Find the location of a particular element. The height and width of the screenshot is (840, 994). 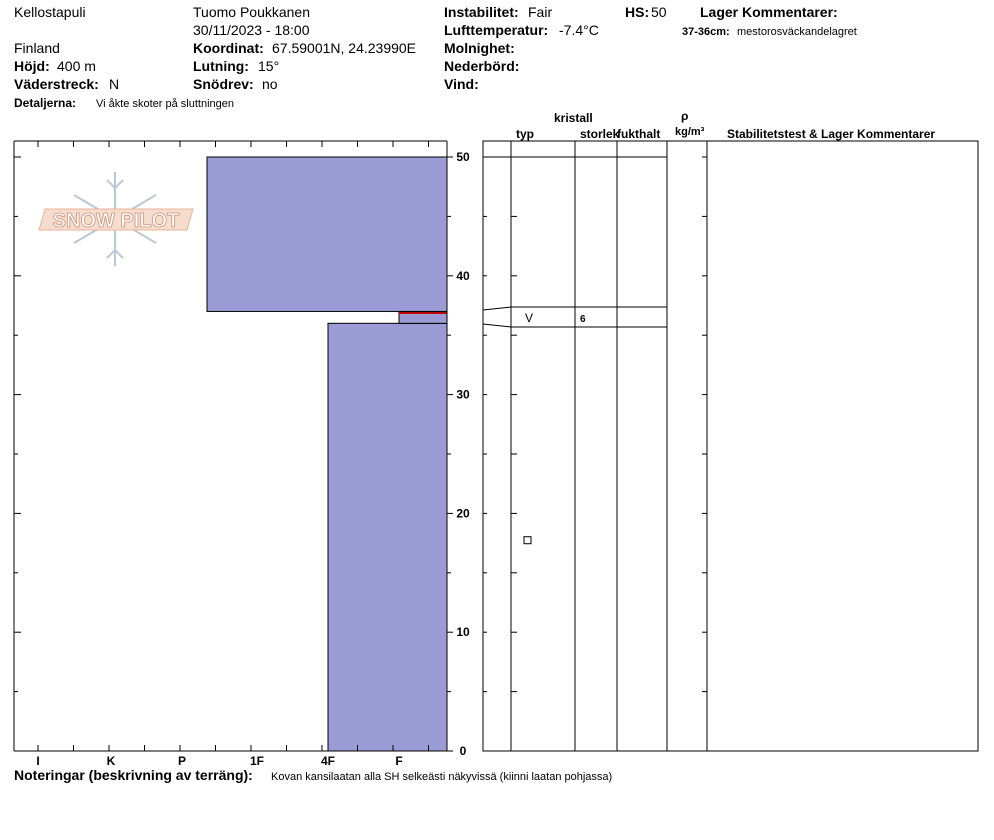

grain-size-value: 6 is located at coordinates (583, 319).